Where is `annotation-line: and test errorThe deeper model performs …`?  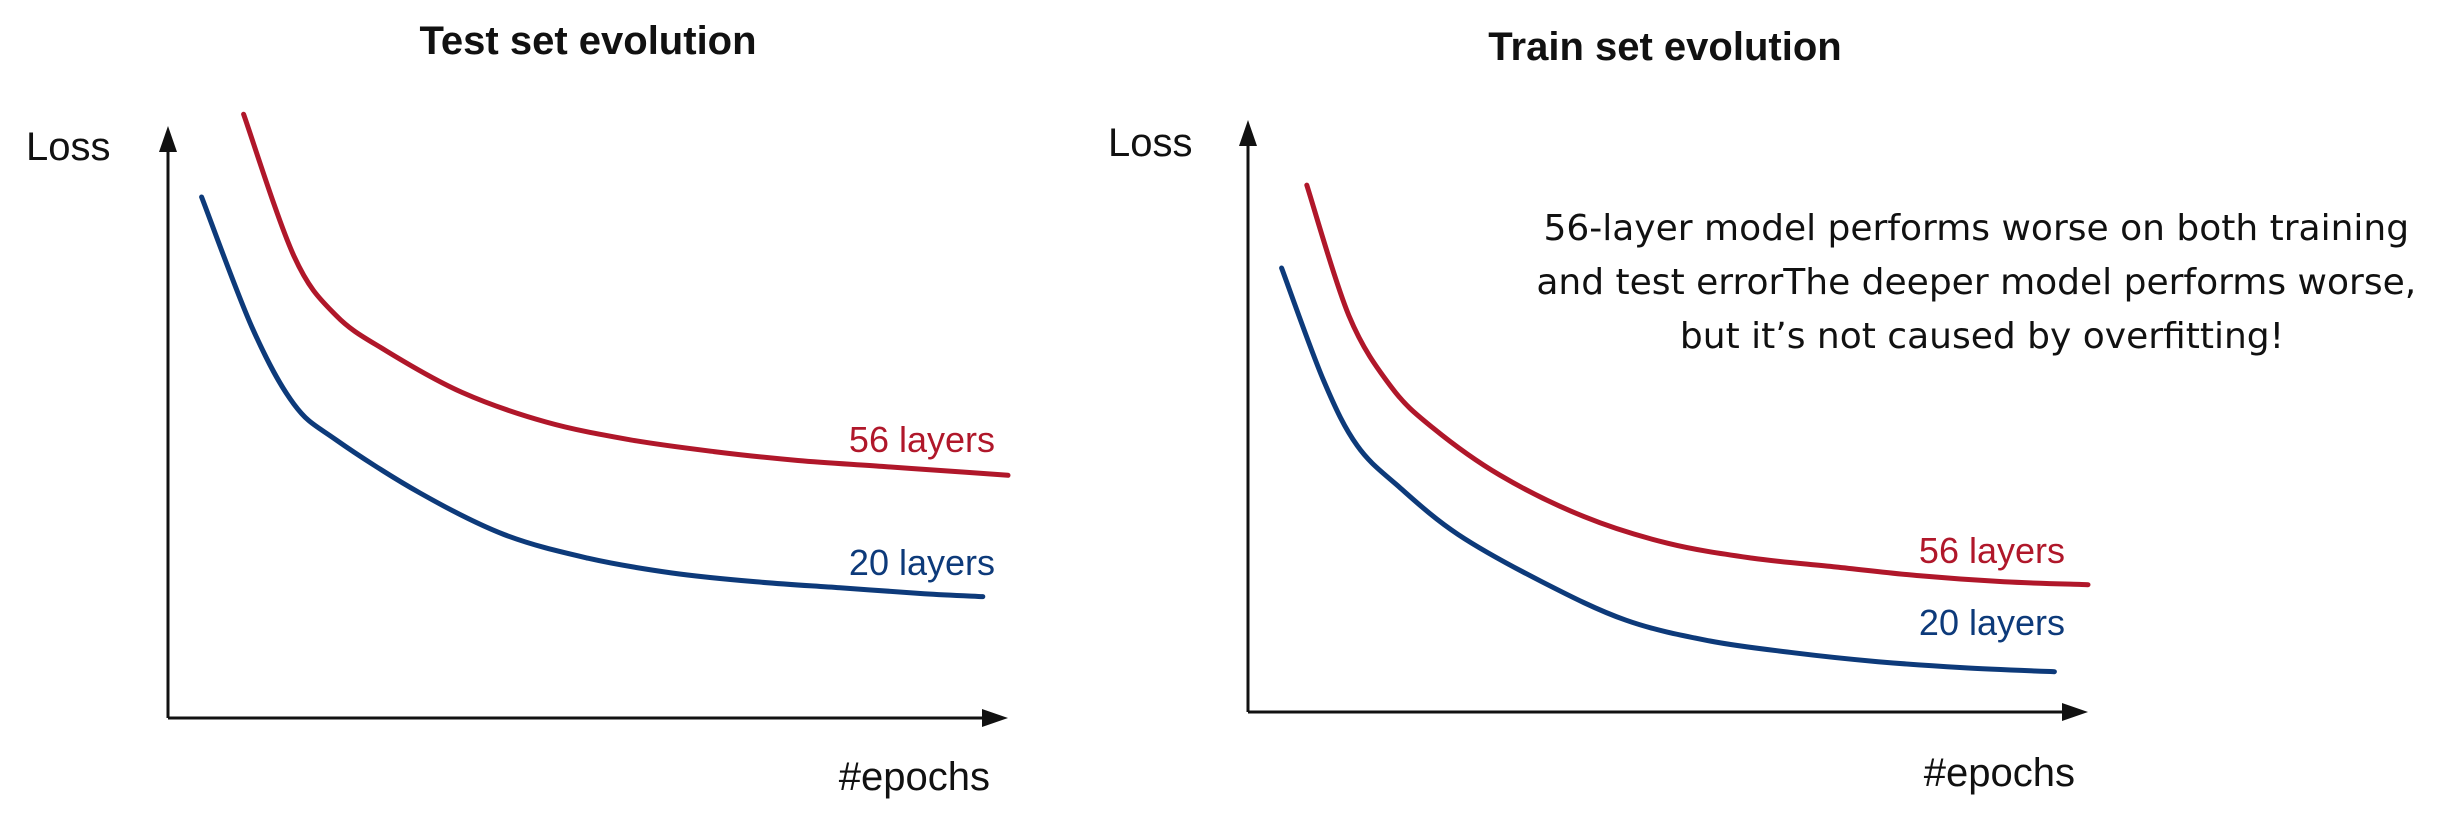 annotation-line: and test errorThe deeper model performs … is located at coordinates (1976, 282).